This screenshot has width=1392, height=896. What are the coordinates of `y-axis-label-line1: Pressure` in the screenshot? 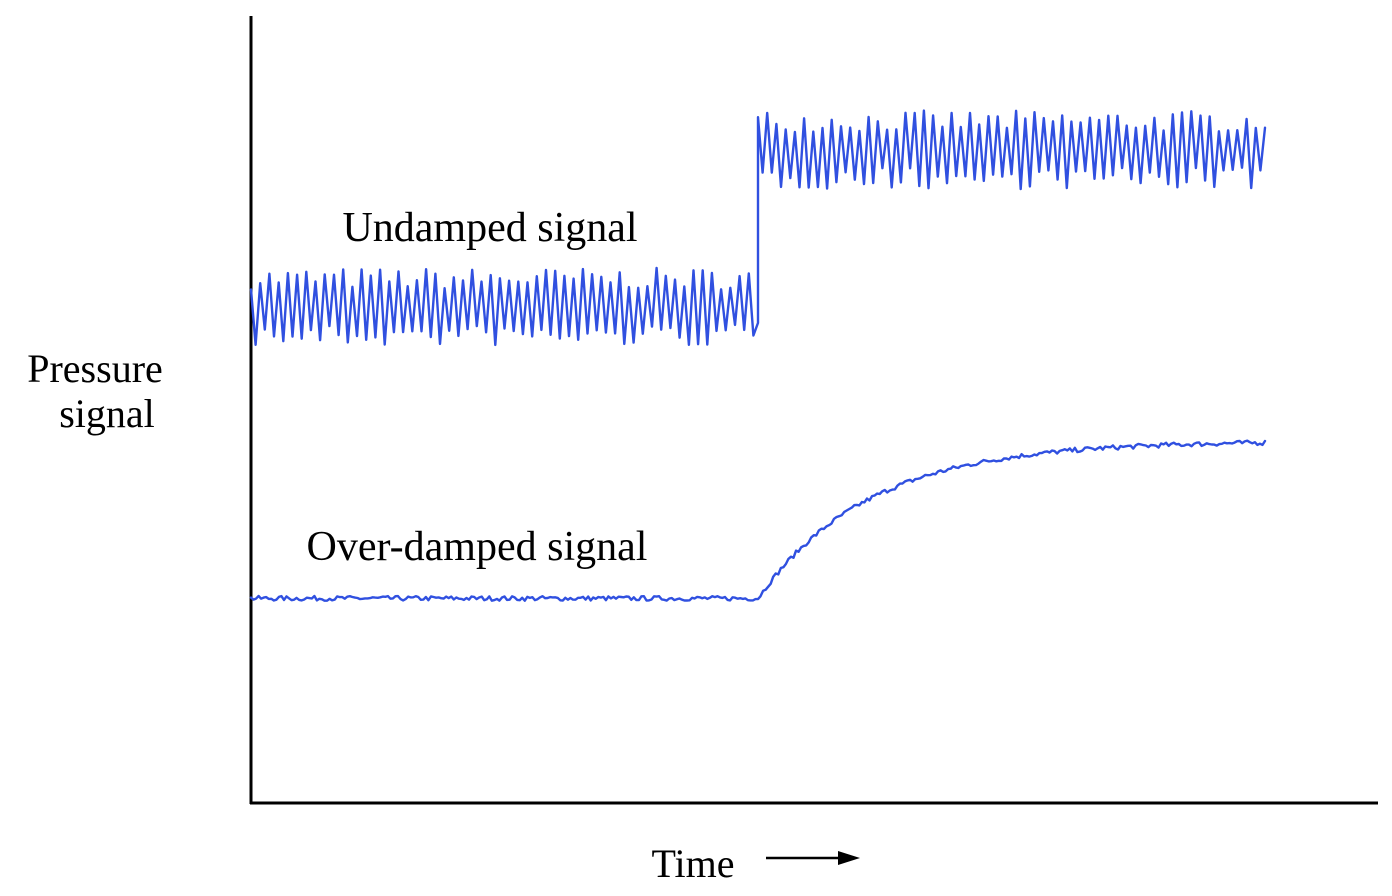 It's located at (95, 368).